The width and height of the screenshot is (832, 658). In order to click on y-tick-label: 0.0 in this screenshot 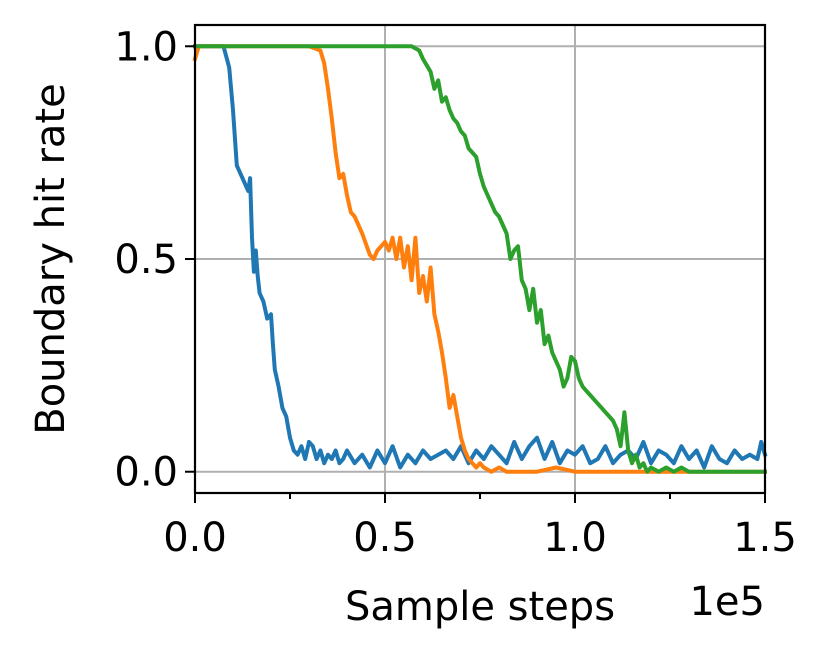, I will do `click(146, 473)`.